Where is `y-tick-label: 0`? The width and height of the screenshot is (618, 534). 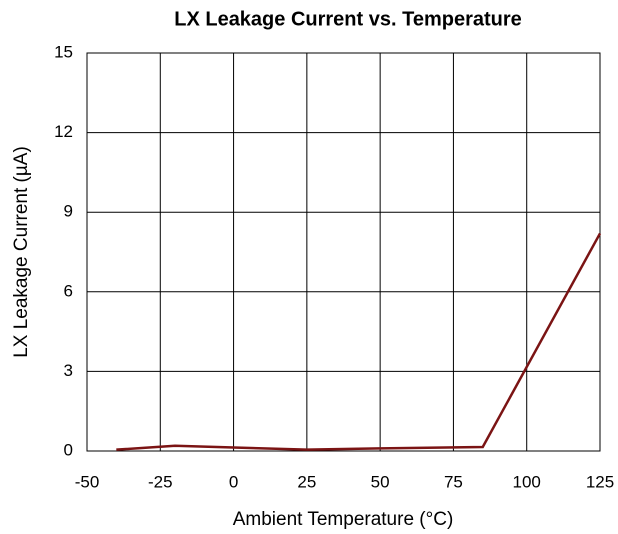 y-tick-label: 0 is located at coordinates (68, 449).